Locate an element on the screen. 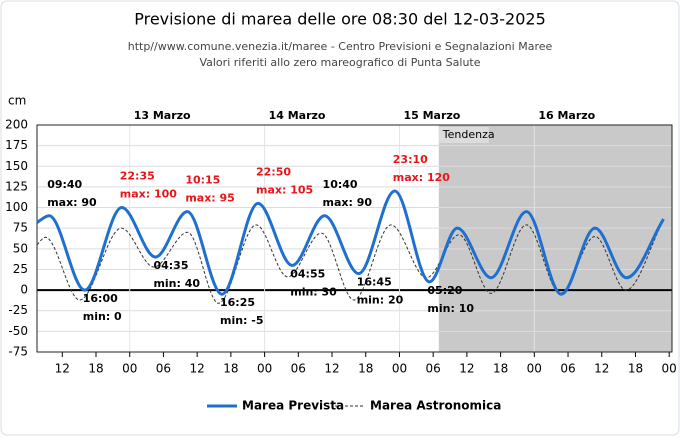  trend-label-box is located at coordinates (463, 135).